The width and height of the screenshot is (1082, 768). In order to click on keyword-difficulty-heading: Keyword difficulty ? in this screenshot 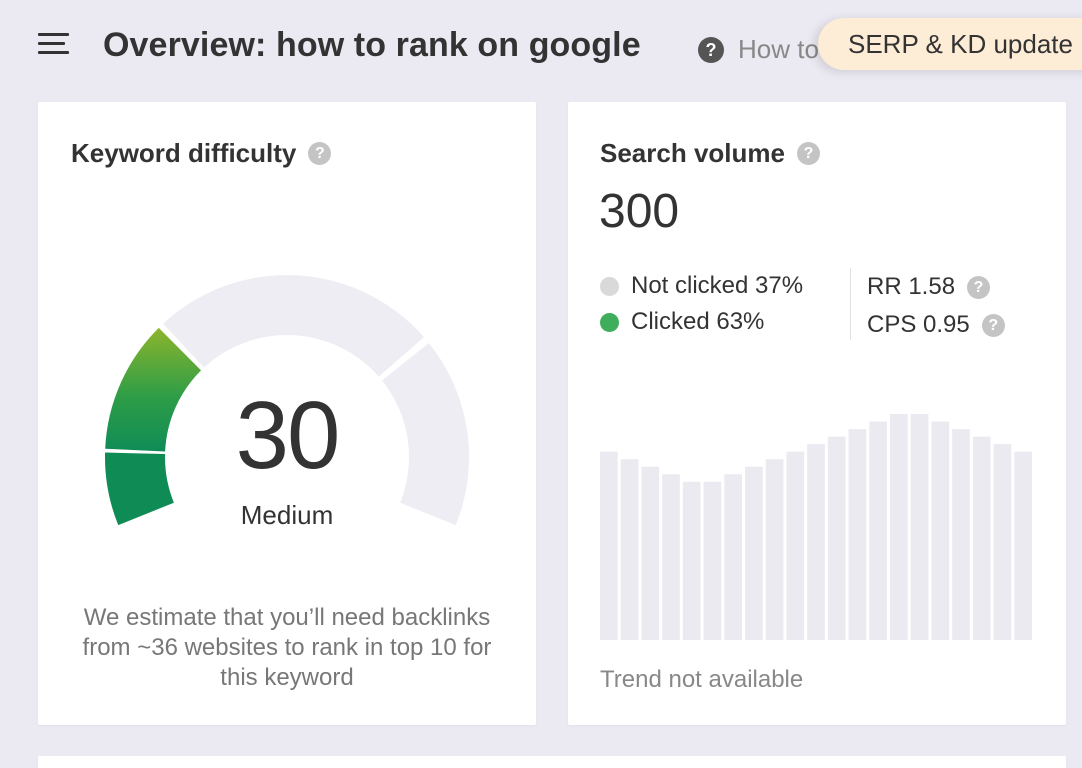, I will do `click(201, 153)`.